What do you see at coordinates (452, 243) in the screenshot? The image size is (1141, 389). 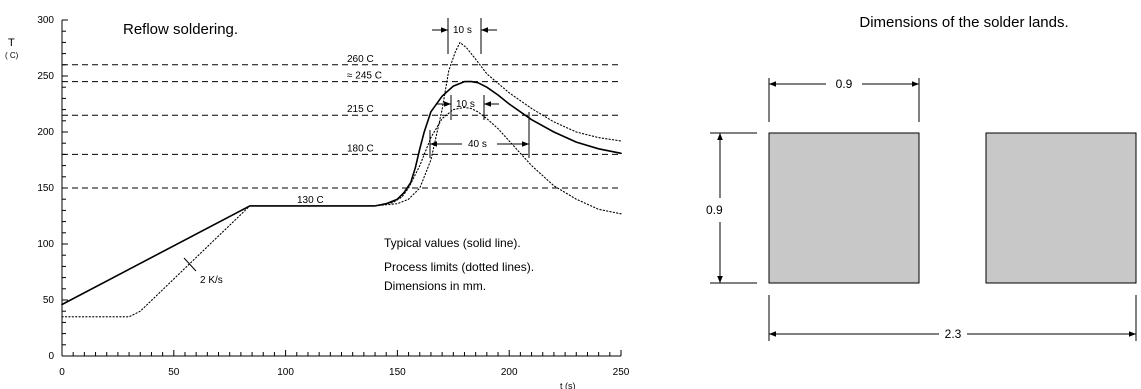 I see `note-typical-values: Typical values (solid line).` at bounding box center [452, 243].